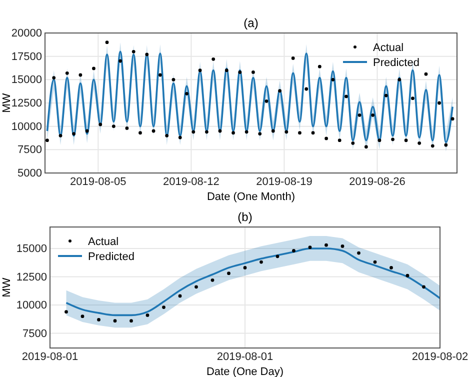 This screenshot has width=474, height=377. What do you see at coordinates (245, 371) in the screenshot?
I see `x-axis-title: Date (One Day)` at bounding box center [245, 371].